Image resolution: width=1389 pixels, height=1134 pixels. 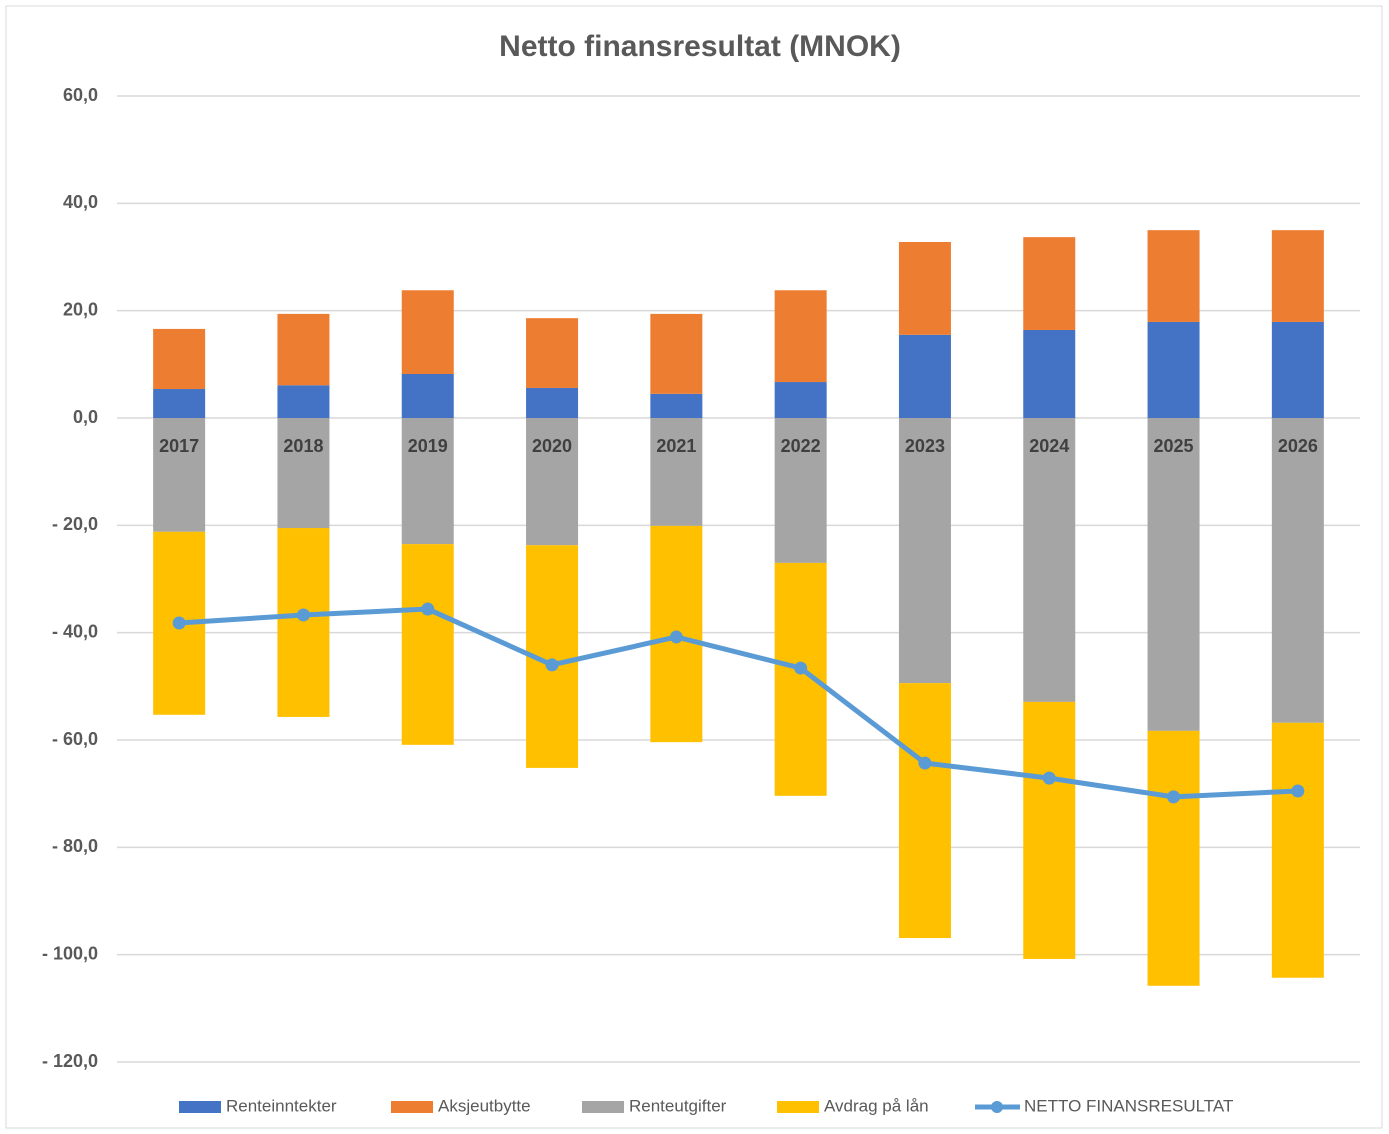 I want to click on legend-label: Renteutgifter, so click(x=678, y=1105).